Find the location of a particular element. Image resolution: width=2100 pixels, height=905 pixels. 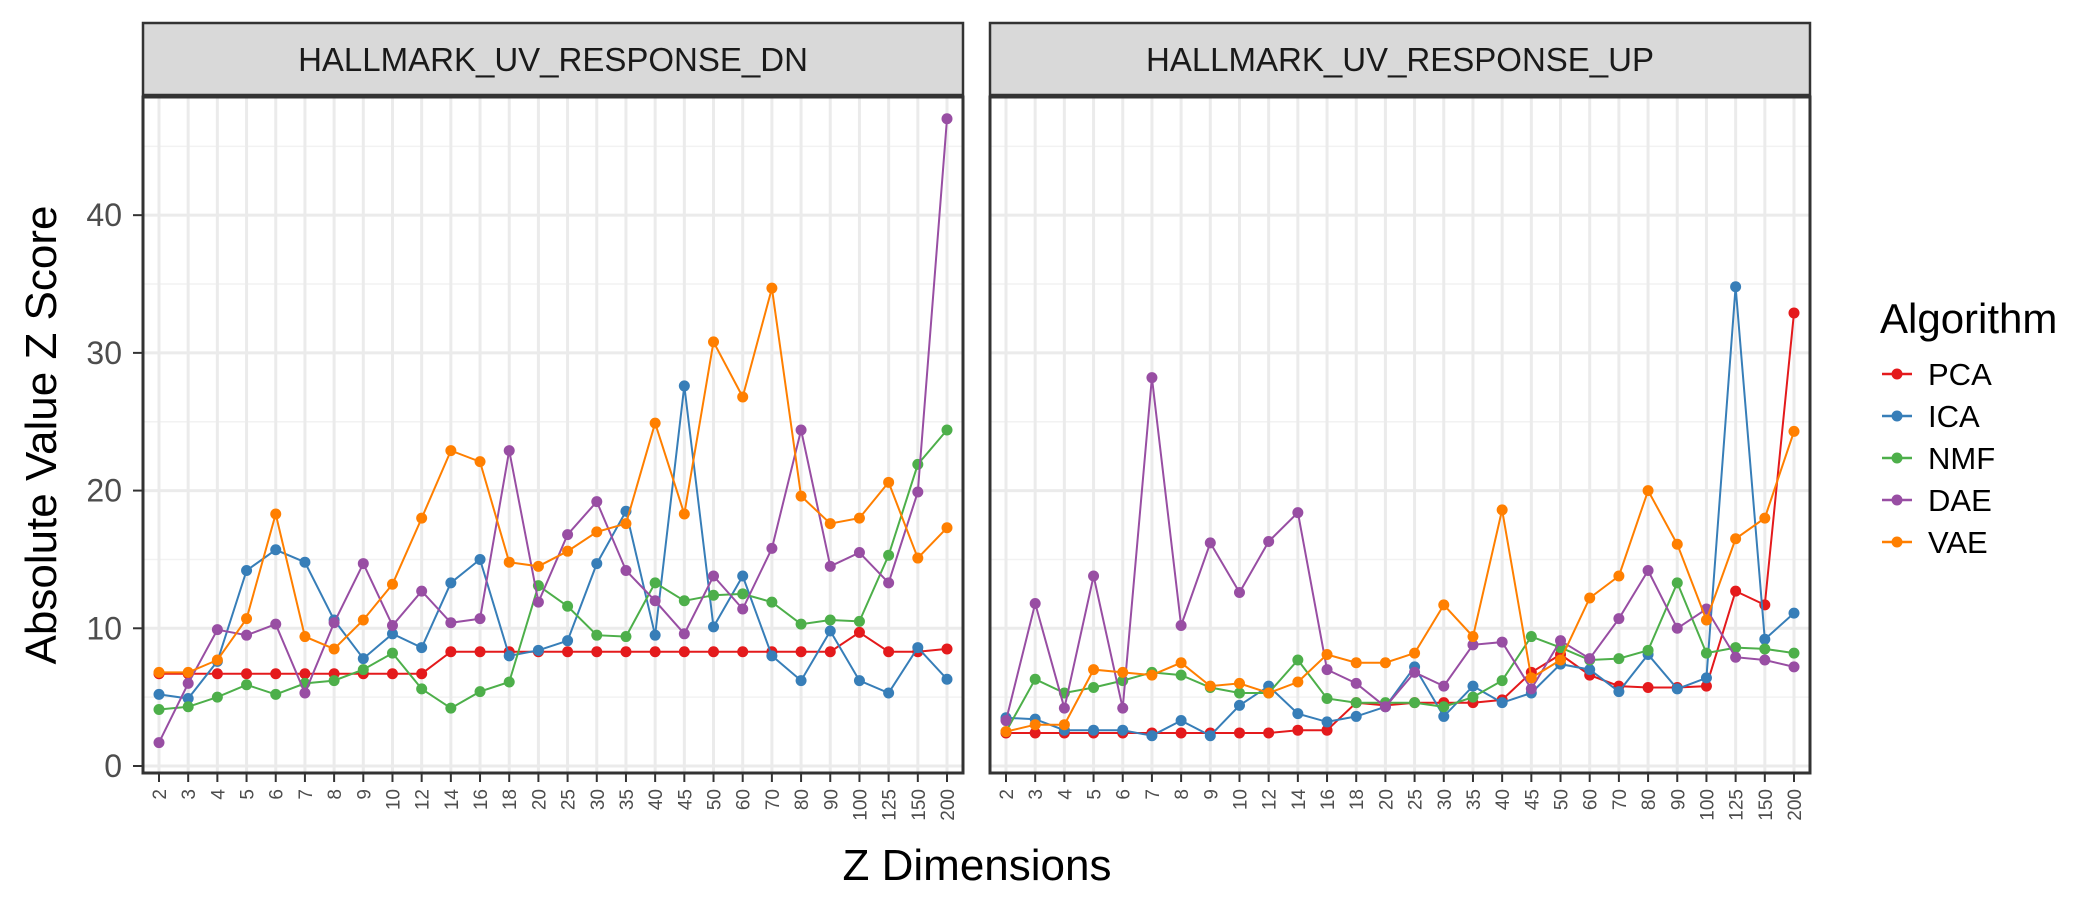

x-tick-label: 5 is located at coordinates (1095, 794).